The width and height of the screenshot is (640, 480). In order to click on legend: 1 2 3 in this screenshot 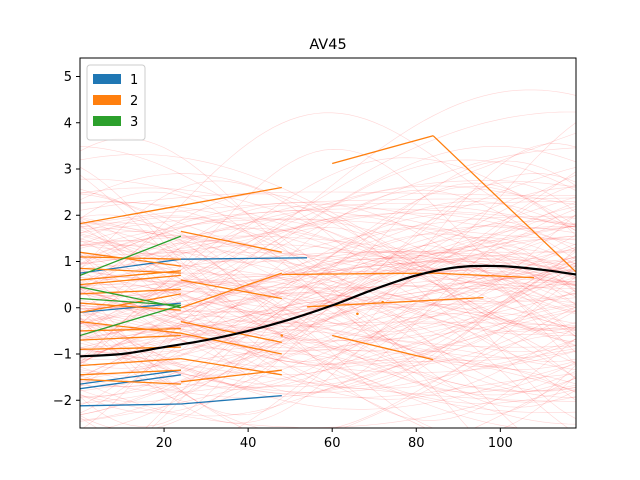, I will do `click(116, 102)`.